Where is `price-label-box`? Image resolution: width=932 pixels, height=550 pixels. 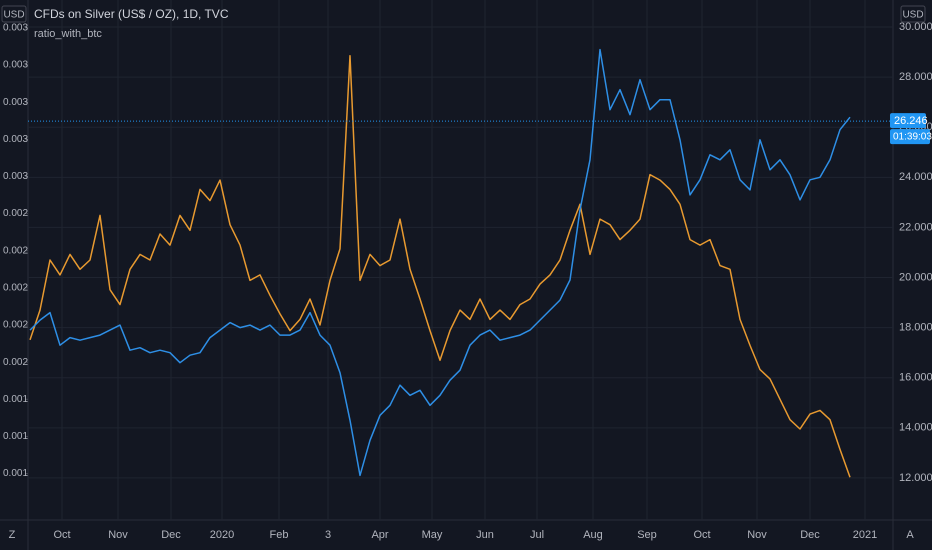
price-label-box is located at coordinates (908, 121).